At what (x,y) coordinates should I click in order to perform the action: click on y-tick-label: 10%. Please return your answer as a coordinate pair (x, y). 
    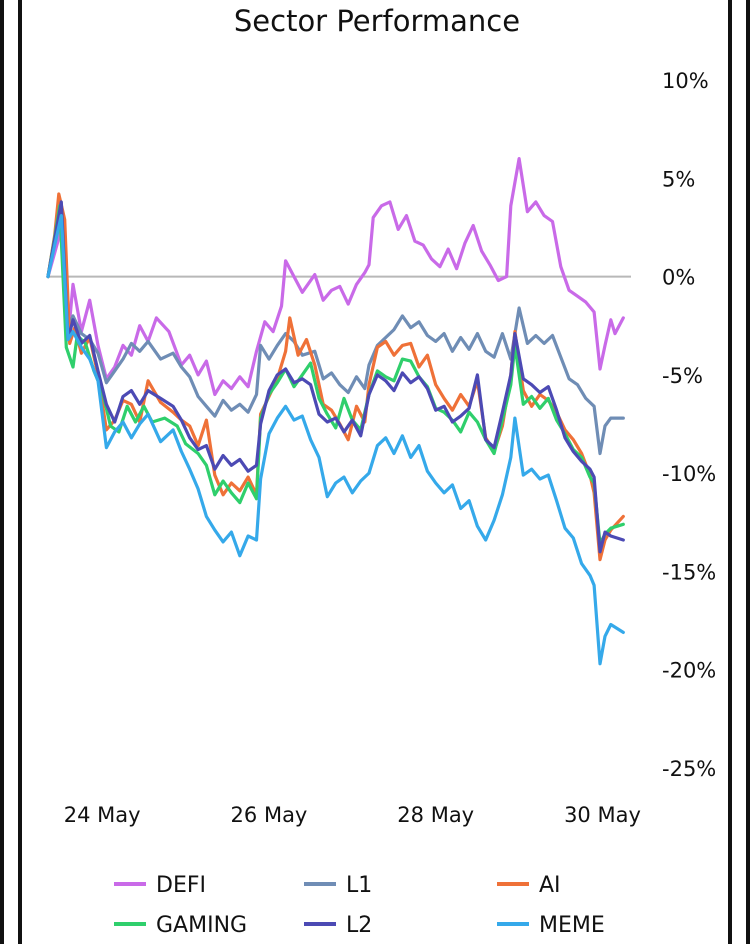
    Looking at the image, I should click on (685, 81).